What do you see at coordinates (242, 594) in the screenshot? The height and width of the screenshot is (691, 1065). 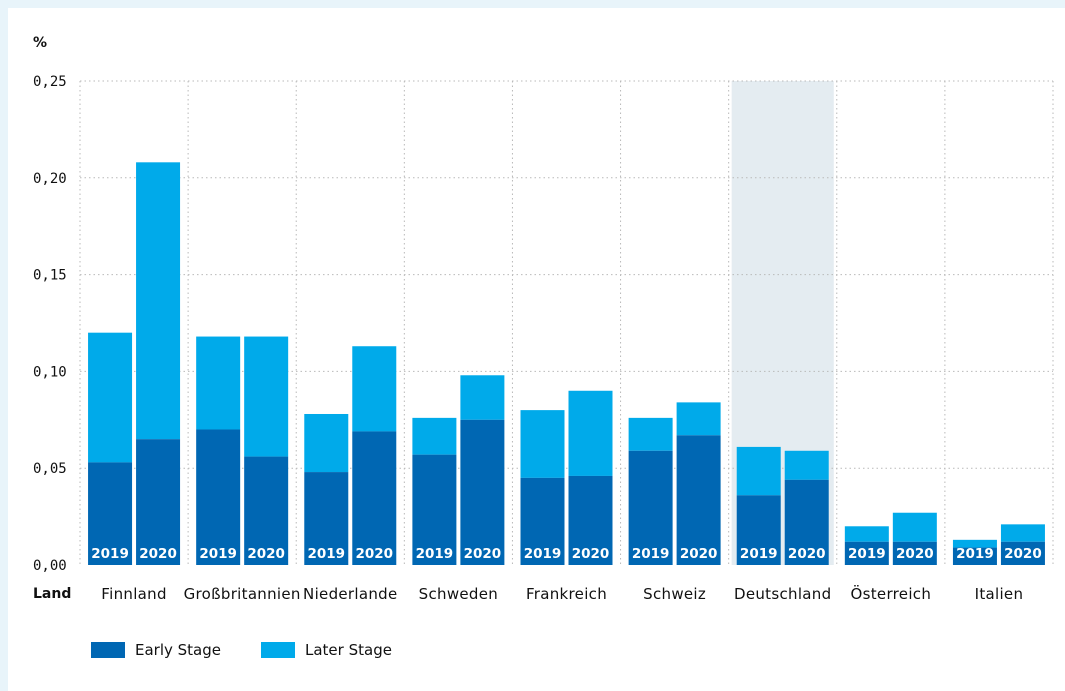 I see `x-category-label: Großbritannien` at bounding box center [242, 594].